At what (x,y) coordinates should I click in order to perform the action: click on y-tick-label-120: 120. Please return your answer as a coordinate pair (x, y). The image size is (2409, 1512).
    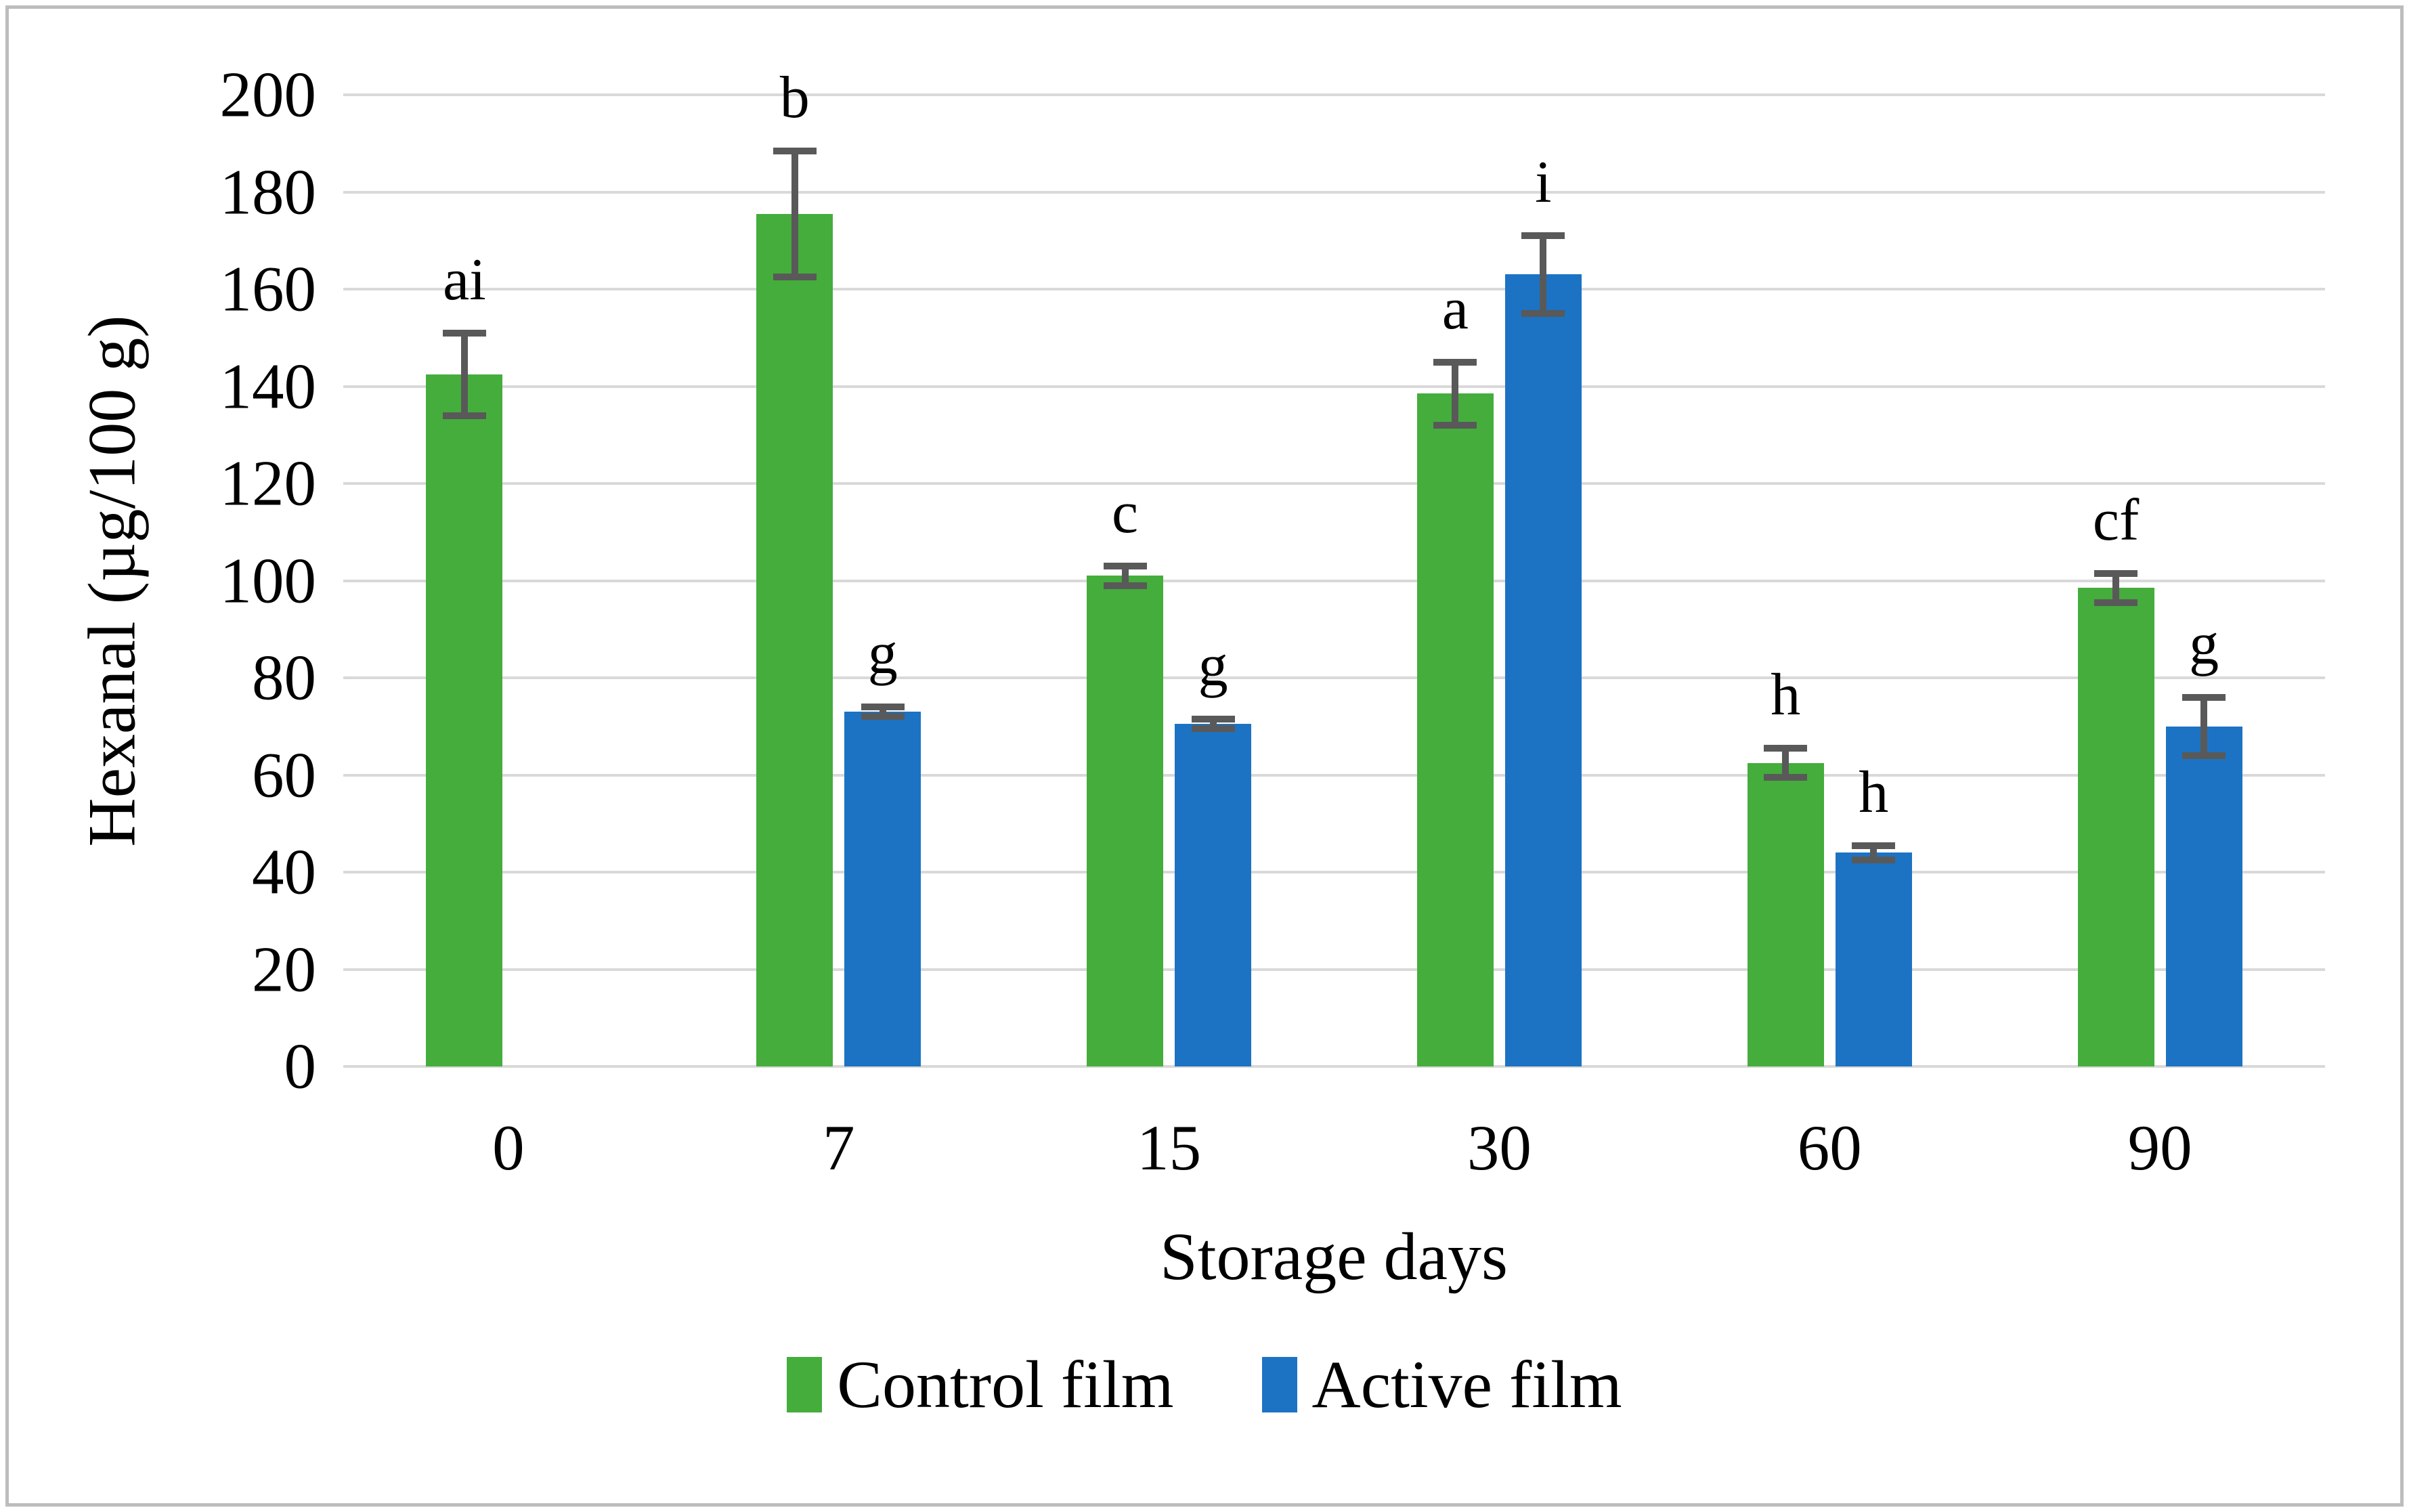
    Looking at the image, I should click on (268, 483).